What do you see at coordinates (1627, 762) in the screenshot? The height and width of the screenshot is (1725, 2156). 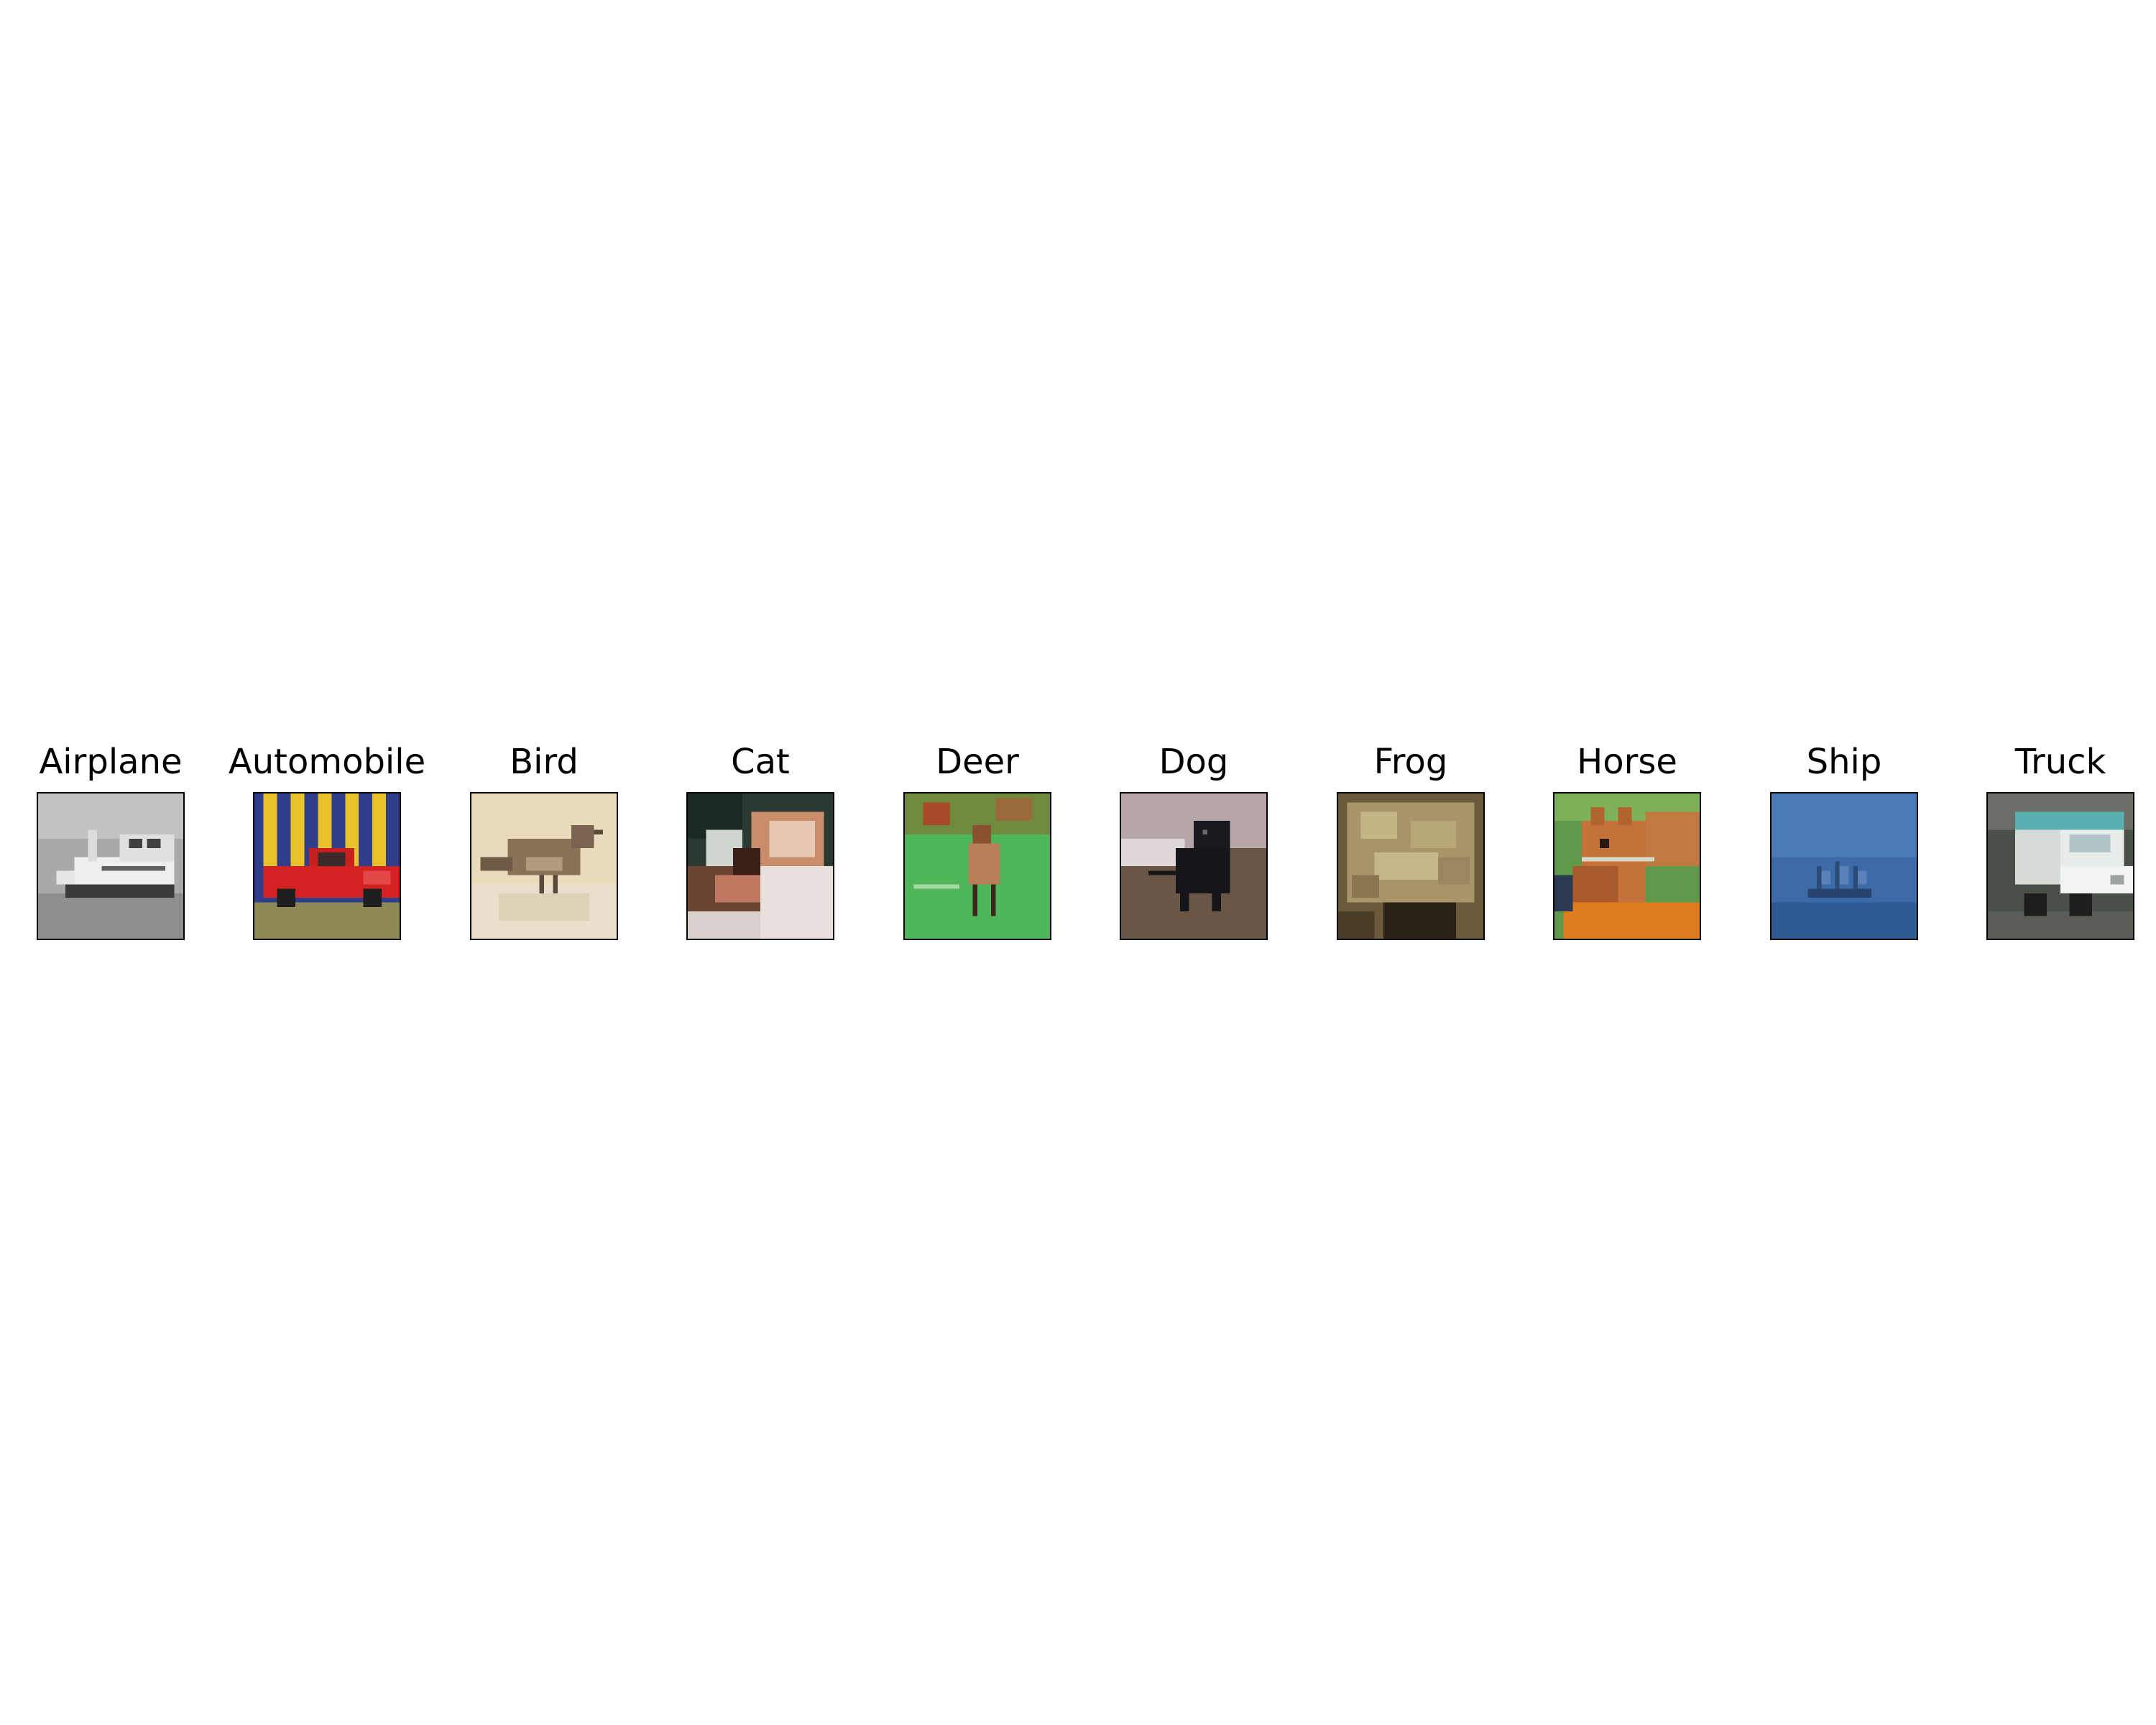 I see `panel-title: Horse` at bounding box center [1627, 762].